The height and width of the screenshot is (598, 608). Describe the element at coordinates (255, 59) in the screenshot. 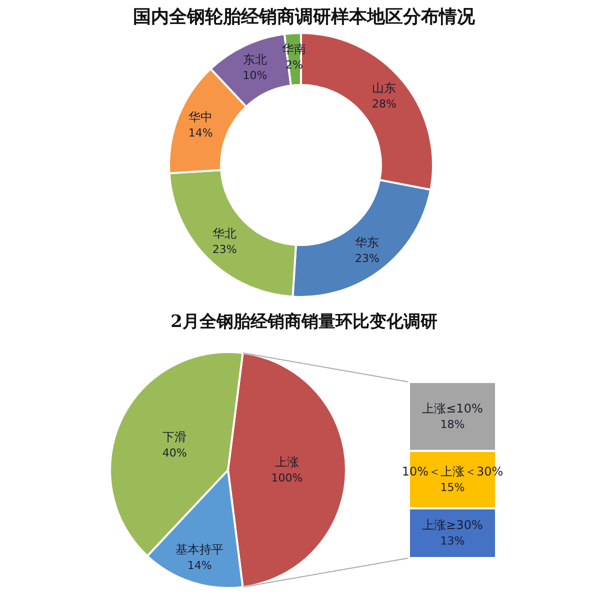

I see `slice-label: 东北` at that location.